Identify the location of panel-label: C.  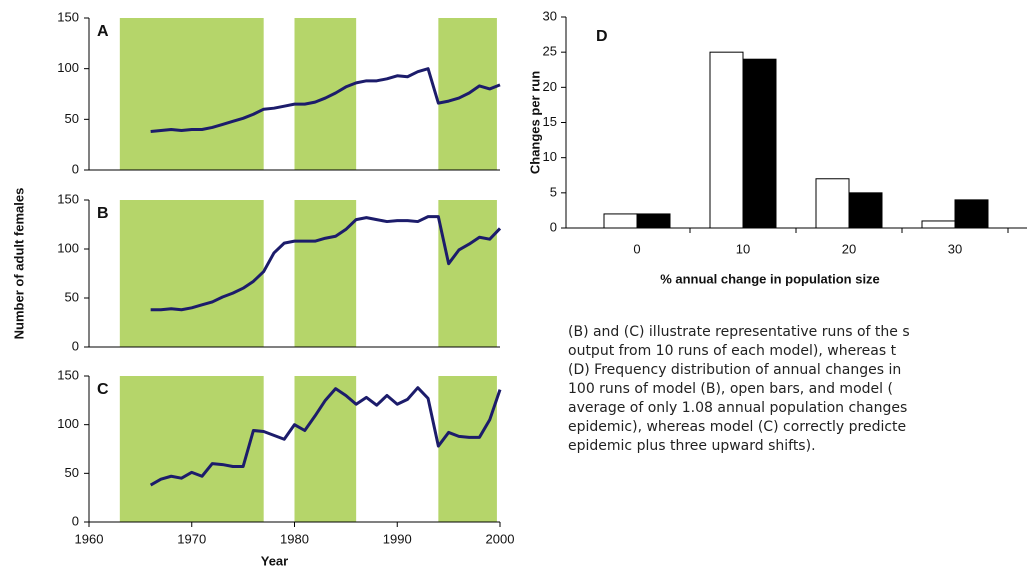
(103, 389).